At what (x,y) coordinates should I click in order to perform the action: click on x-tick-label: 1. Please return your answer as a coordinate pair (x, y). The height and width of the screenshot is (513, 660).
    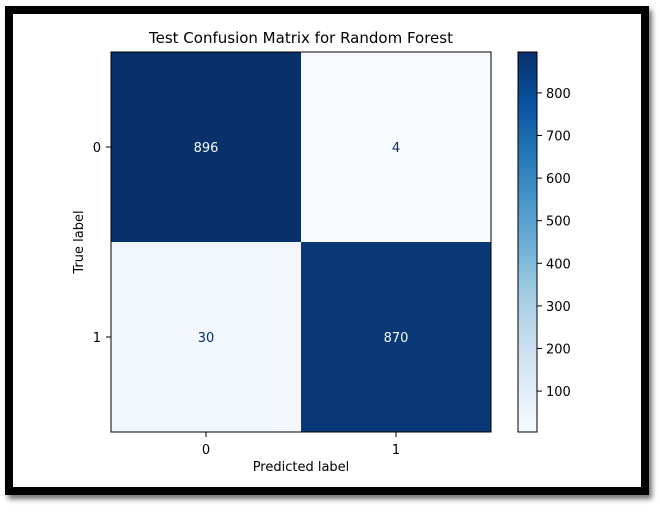
    Looking at the image, I should click on (396, 450).